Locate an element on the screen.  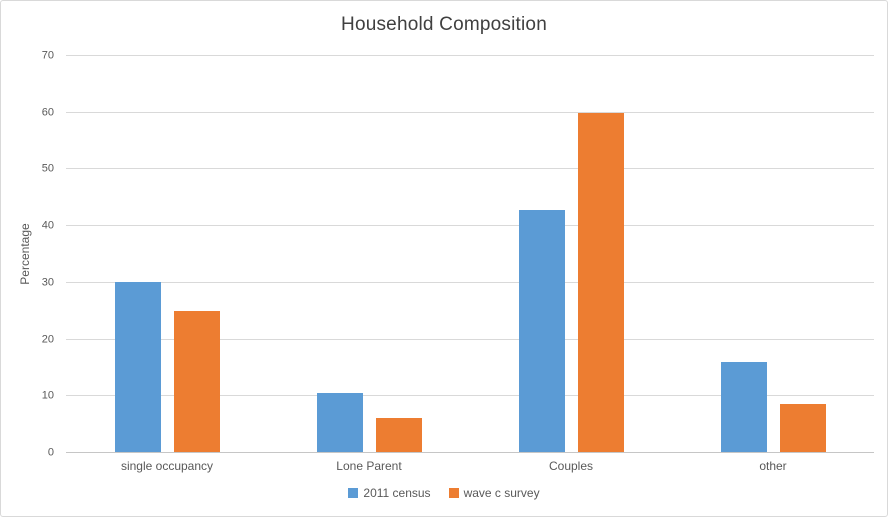
x-label-lone-parent: Lone Parent is located at coordinates (369, 466).